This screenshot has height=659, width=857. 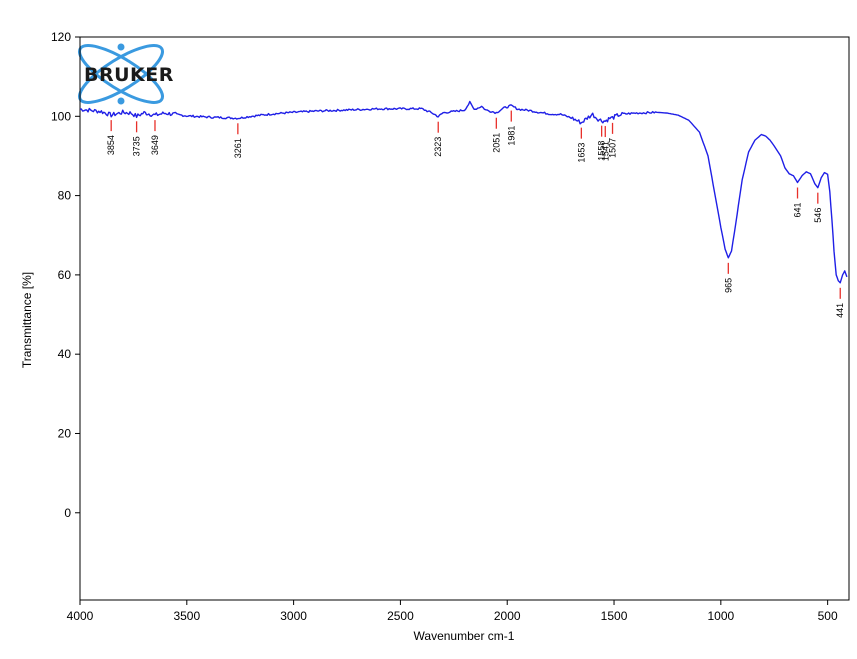 What do you see at coordinates (613, 148) in the screenshot?
I see `peak-label: 1507` at bounding box center [613, 148].